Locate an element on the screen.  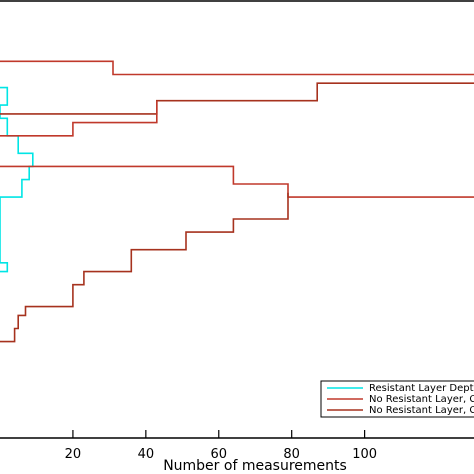
x-tick-label-3: 80 is located at coordinates (291, 454).